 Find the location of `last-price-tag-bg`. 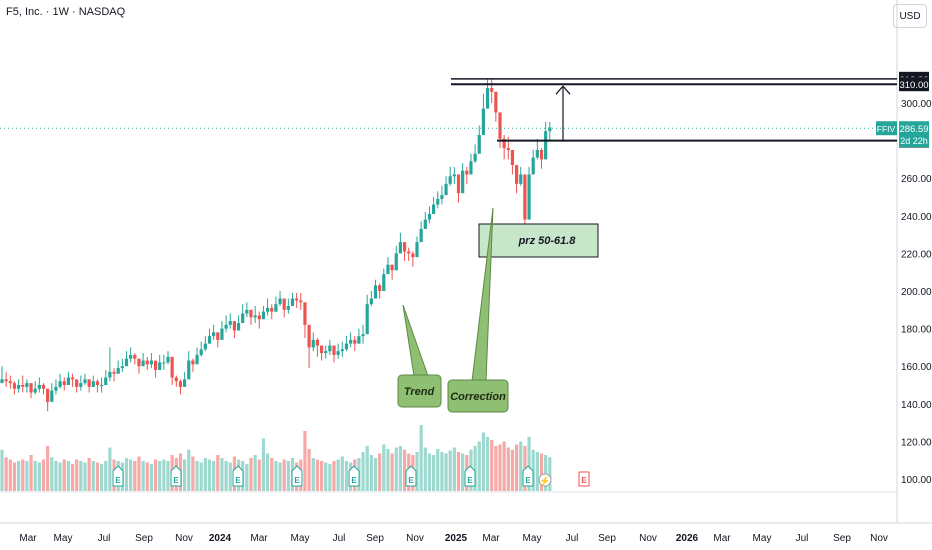

last-price-tag-bg is located at coordinates (914, 134).